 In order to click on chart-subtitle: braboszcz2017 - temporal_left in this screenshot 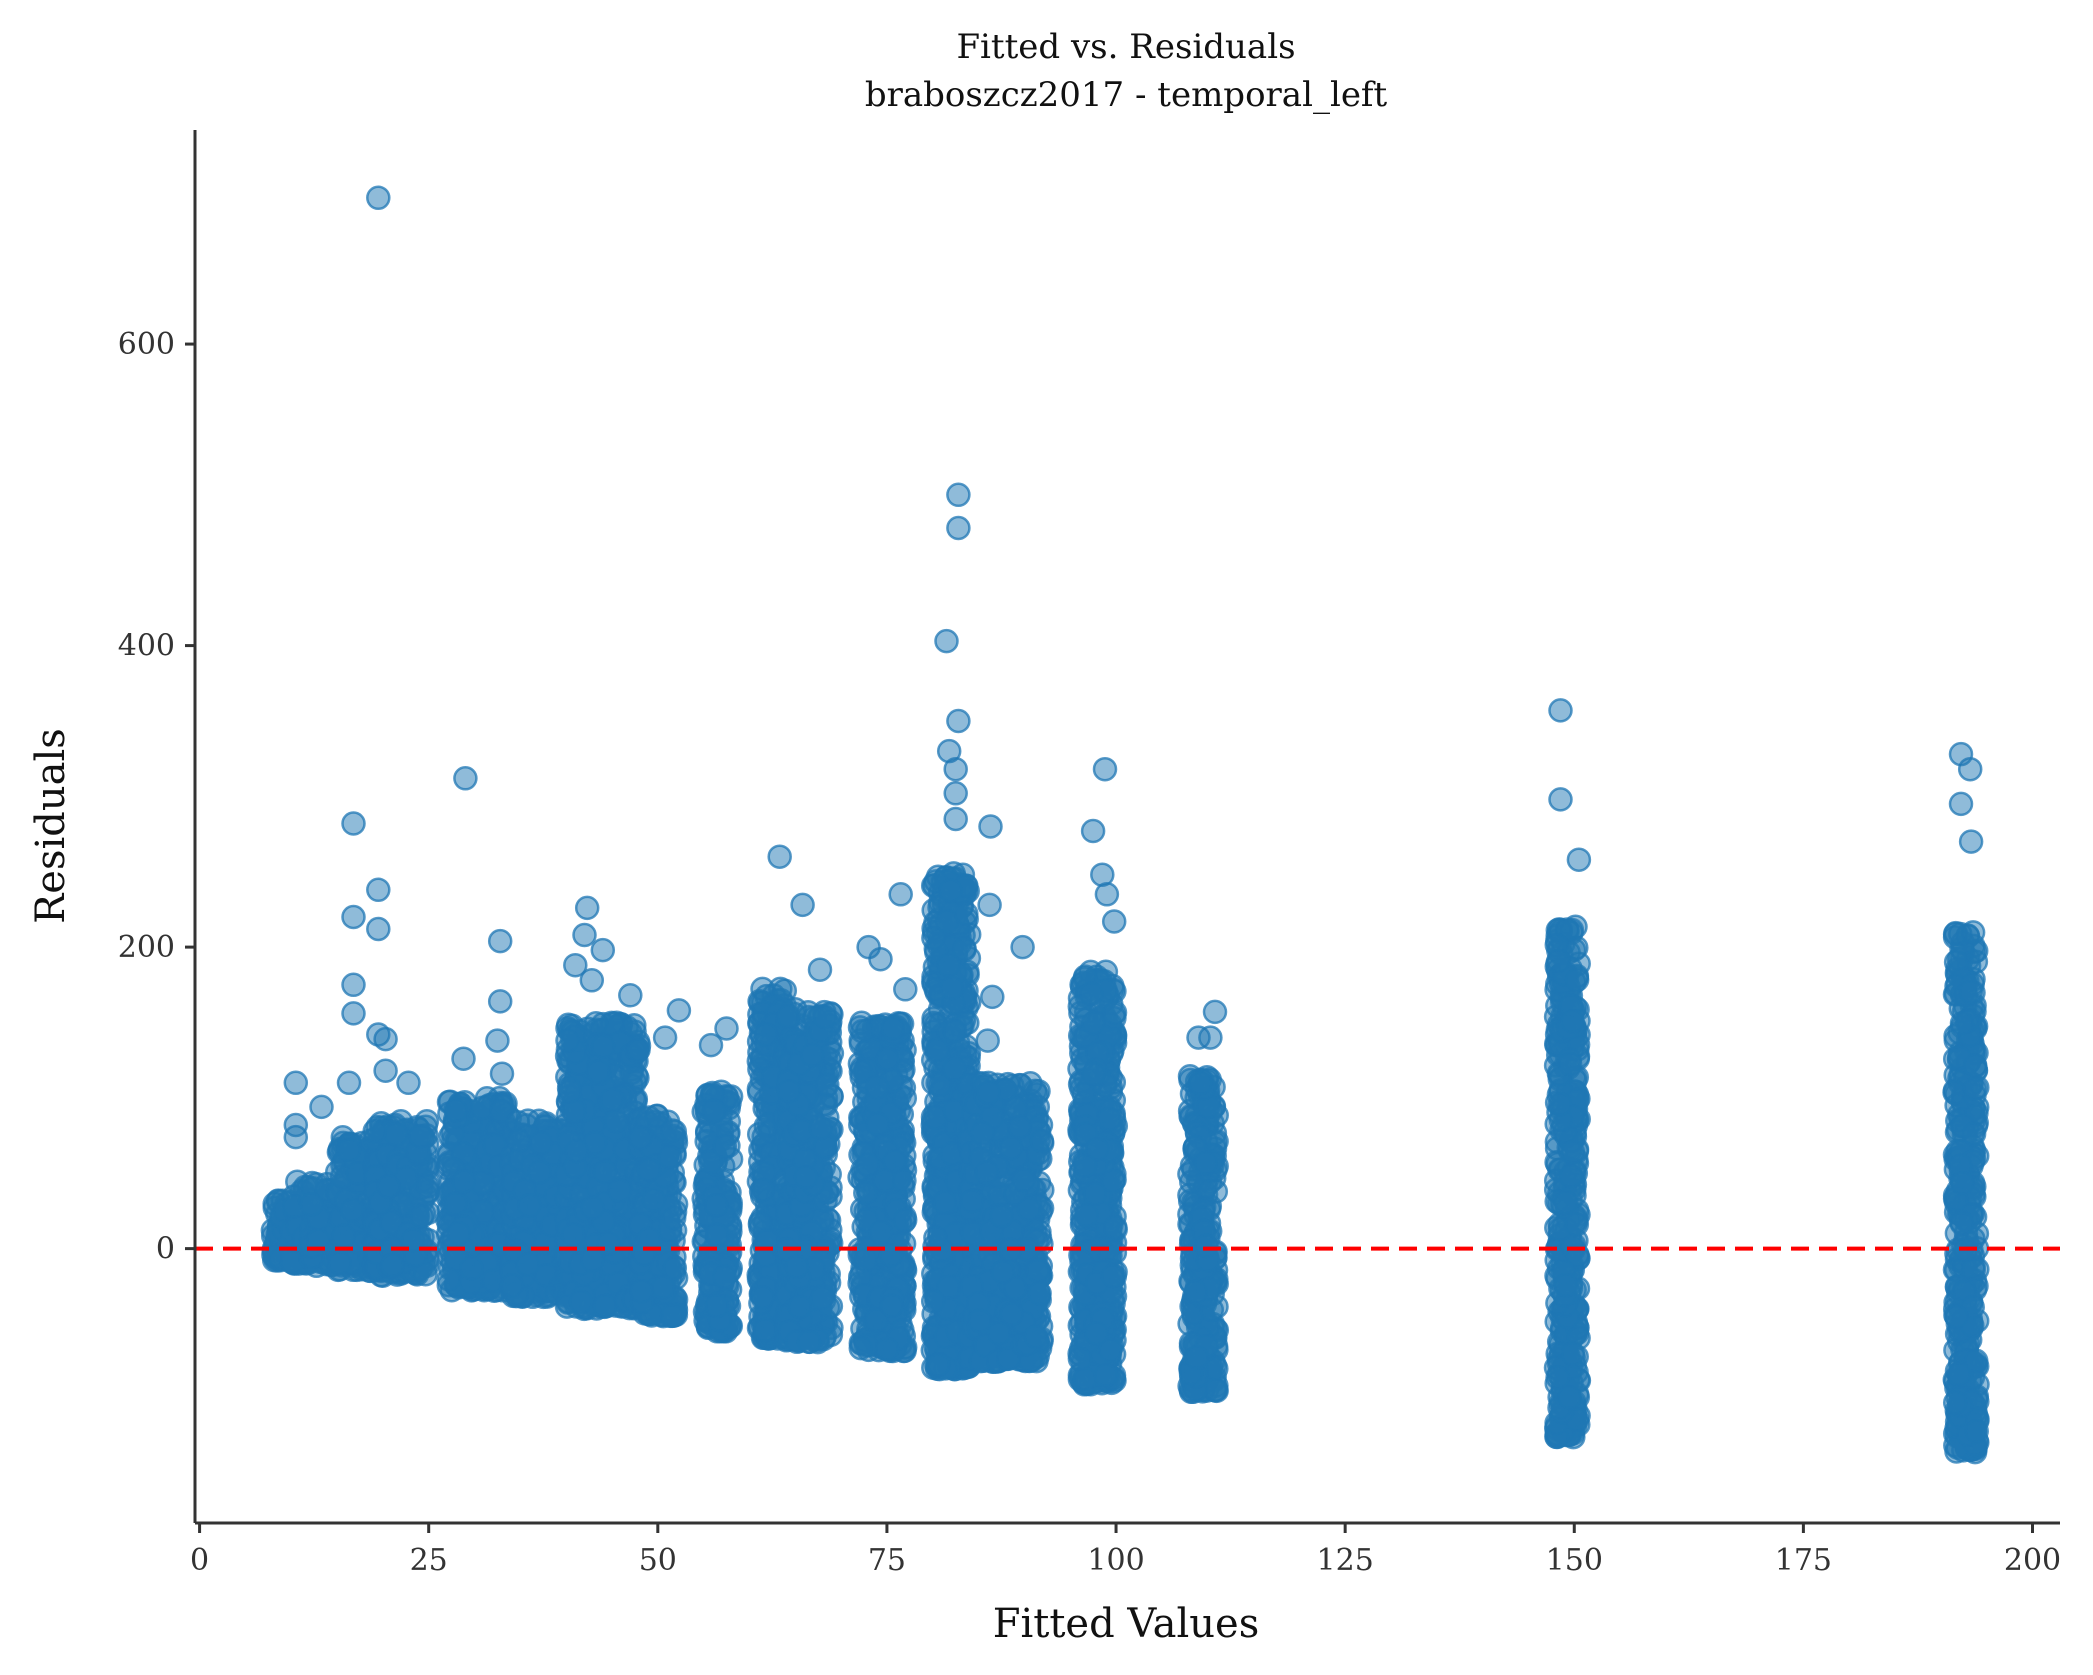, I will do `click(1126, 95)`.